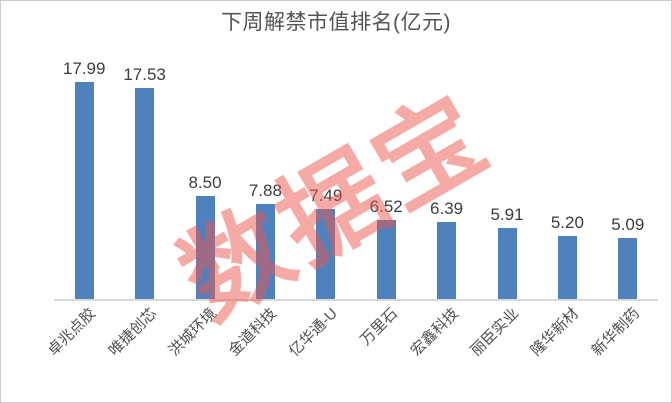 This screenshot has width=672, height=403. Describe the element at coordinates (253, 332) in the screenshot. I see `x-axis-label: 金道科技` at that location.